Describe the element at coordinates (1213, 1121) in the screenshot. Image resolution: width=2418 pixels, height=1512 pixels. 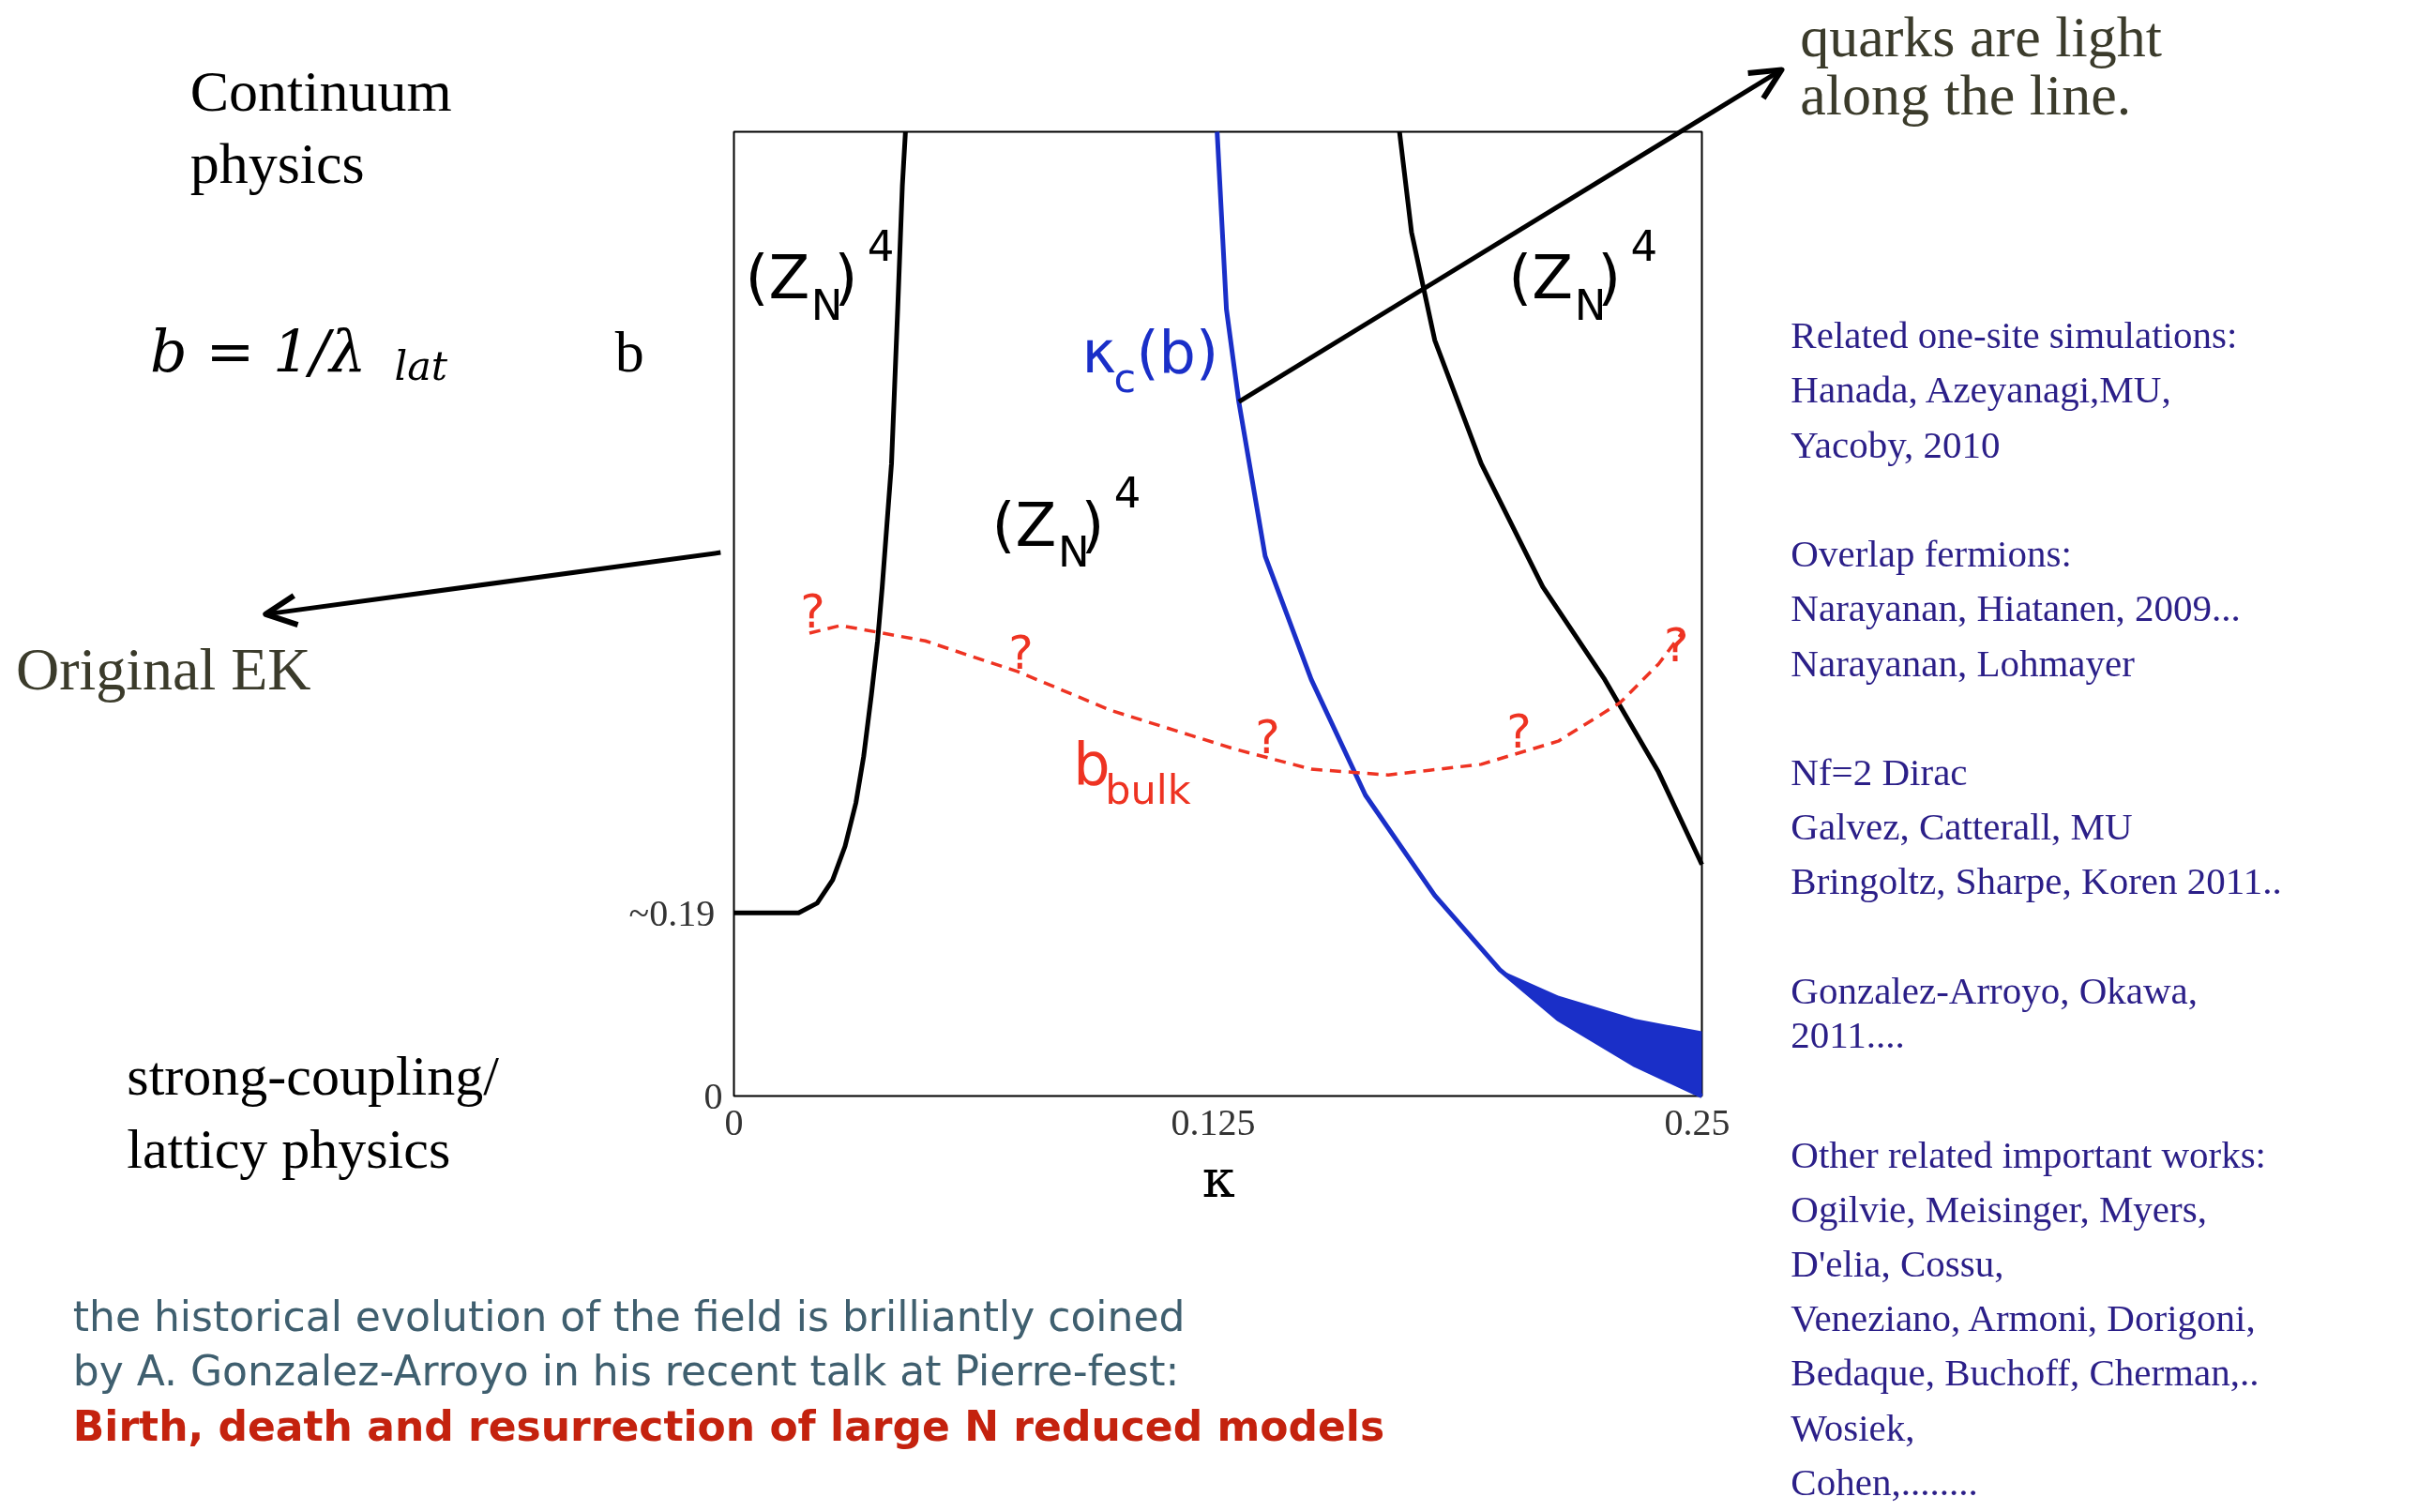
I see `x-tick-label: 0.125` at that location.